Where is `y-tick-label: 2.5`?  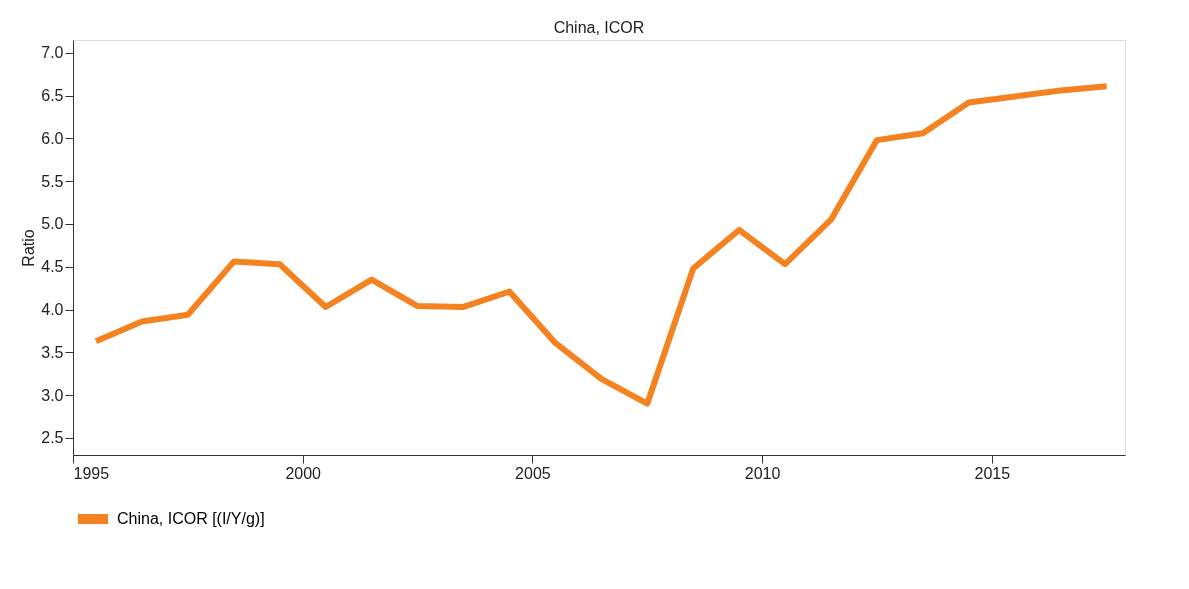 y-tick-label: 2.5 is located at coordinates (52, 438).